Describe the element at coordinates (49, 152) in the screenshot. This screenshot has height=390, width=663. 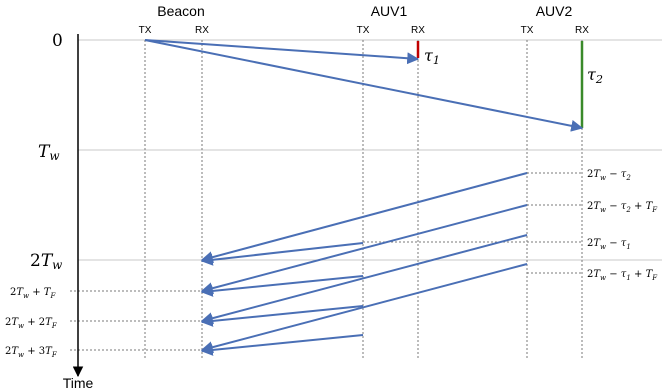
I see `tick-tw: Tw​` at that location.